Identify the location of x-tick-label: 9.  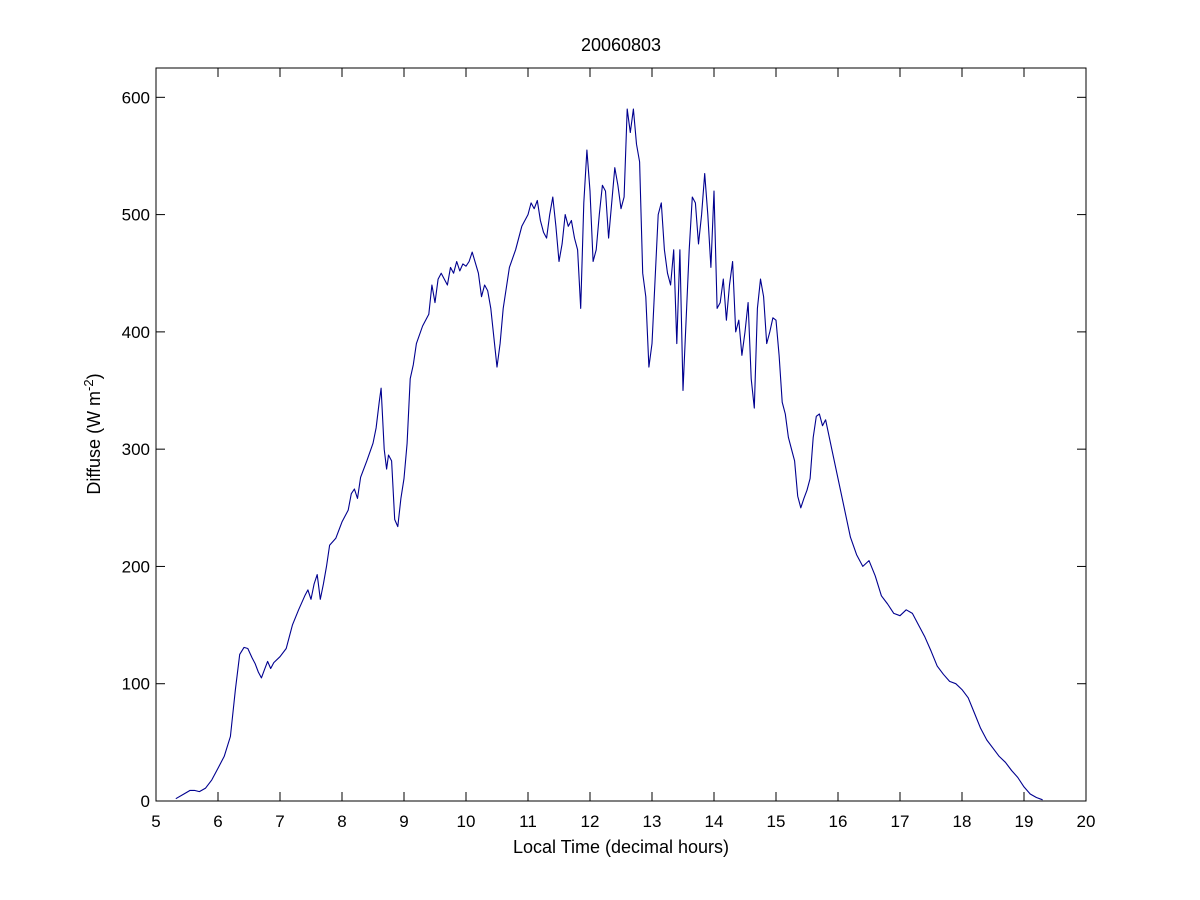
(403, 821).